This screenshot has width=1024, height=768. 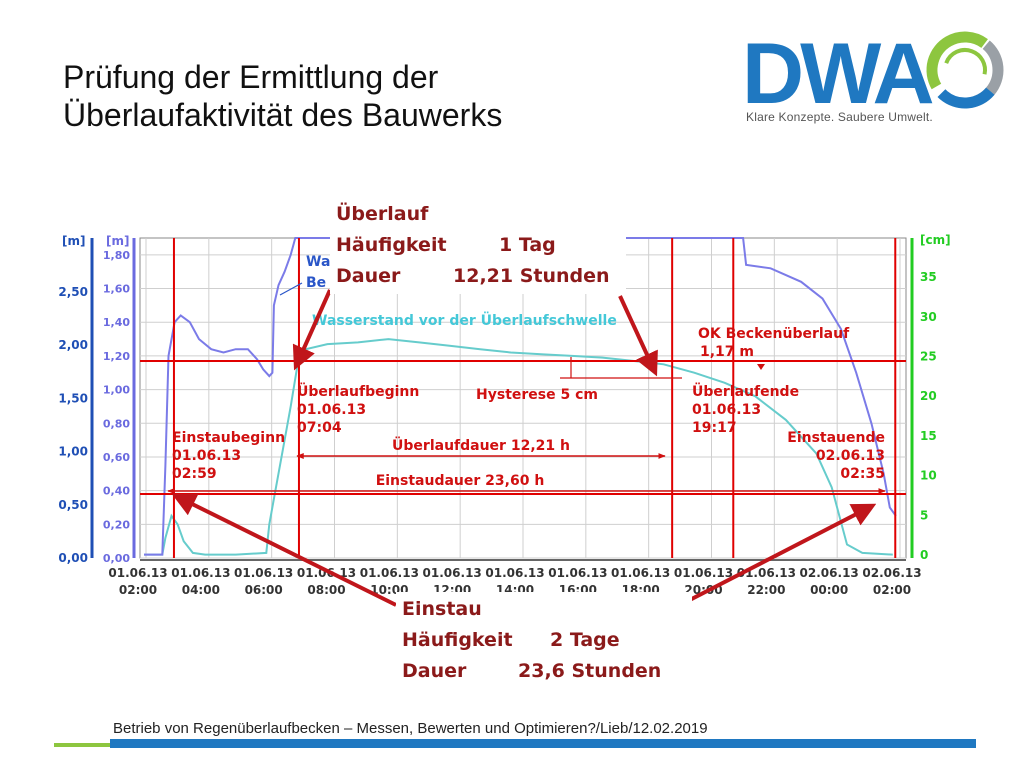 I want to click on impoundment-freq-value: 2 Tage, so click(x=585, y=640).